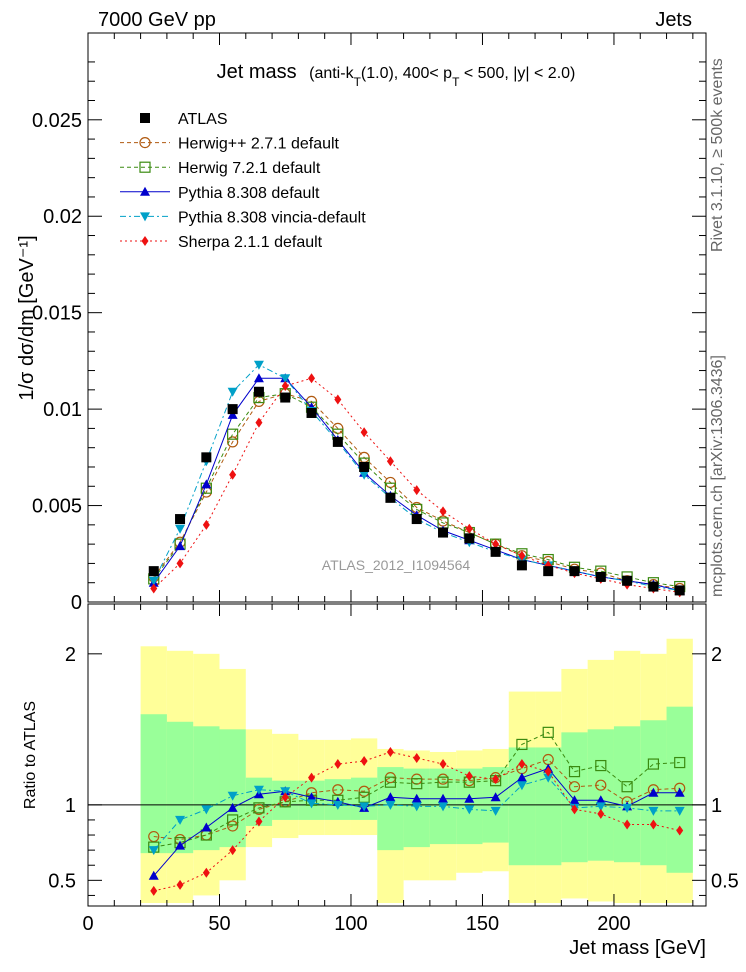  What do you see at coordinates (57, 314) in the screenshot?
I see `y-tick-label: 0.015` at bounding box center [57, 314].